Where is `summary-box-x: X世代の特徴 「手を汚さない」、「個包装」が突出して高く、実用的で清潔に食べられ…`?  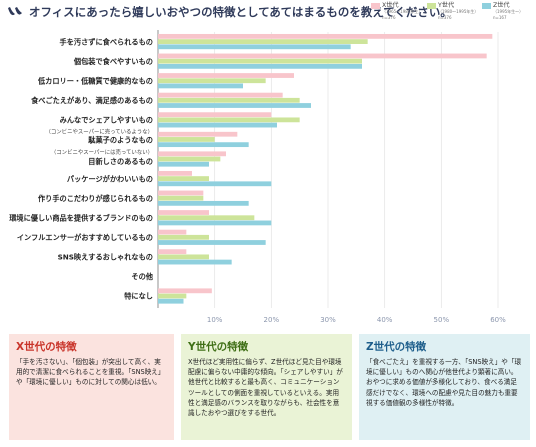
summary-box-x: X世代の特徴 「手を汚さない」、「個包装」が突出して高く、実用的で清潔に食べられ… is located at coordinates (91, 387).